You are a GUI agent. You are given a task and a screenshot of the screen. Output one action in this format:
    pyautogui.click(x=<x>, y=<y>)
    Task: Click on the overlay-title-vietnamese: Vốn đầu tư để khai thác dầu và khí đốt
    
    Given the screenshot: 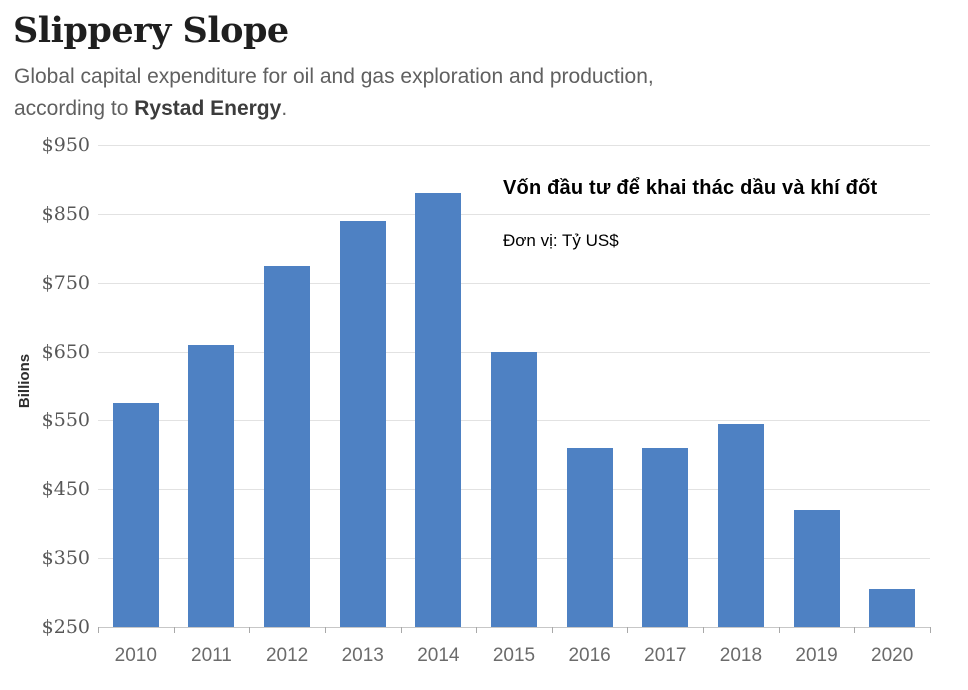 What is the action you would take?
    pyautogui.click(x=690, y=188)
    